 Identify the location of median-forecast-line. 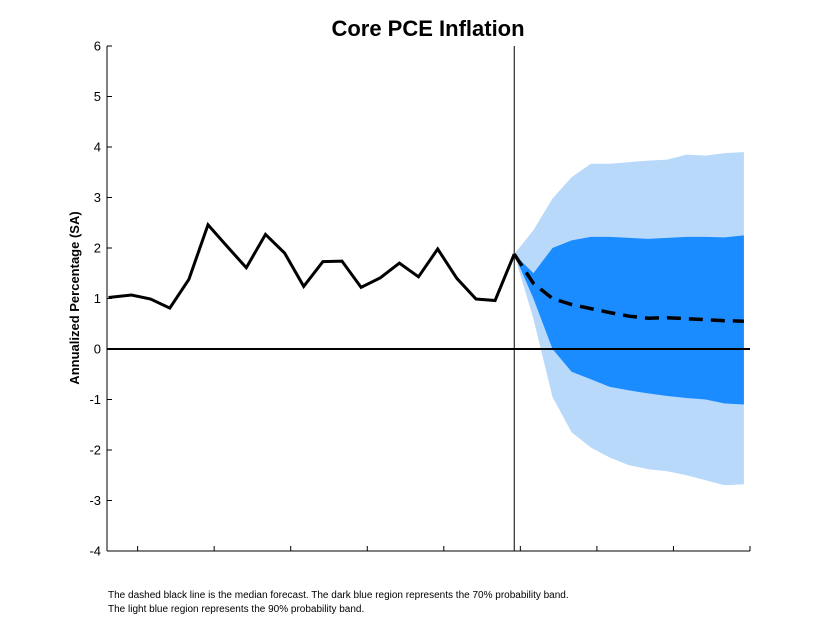
(628, 288).